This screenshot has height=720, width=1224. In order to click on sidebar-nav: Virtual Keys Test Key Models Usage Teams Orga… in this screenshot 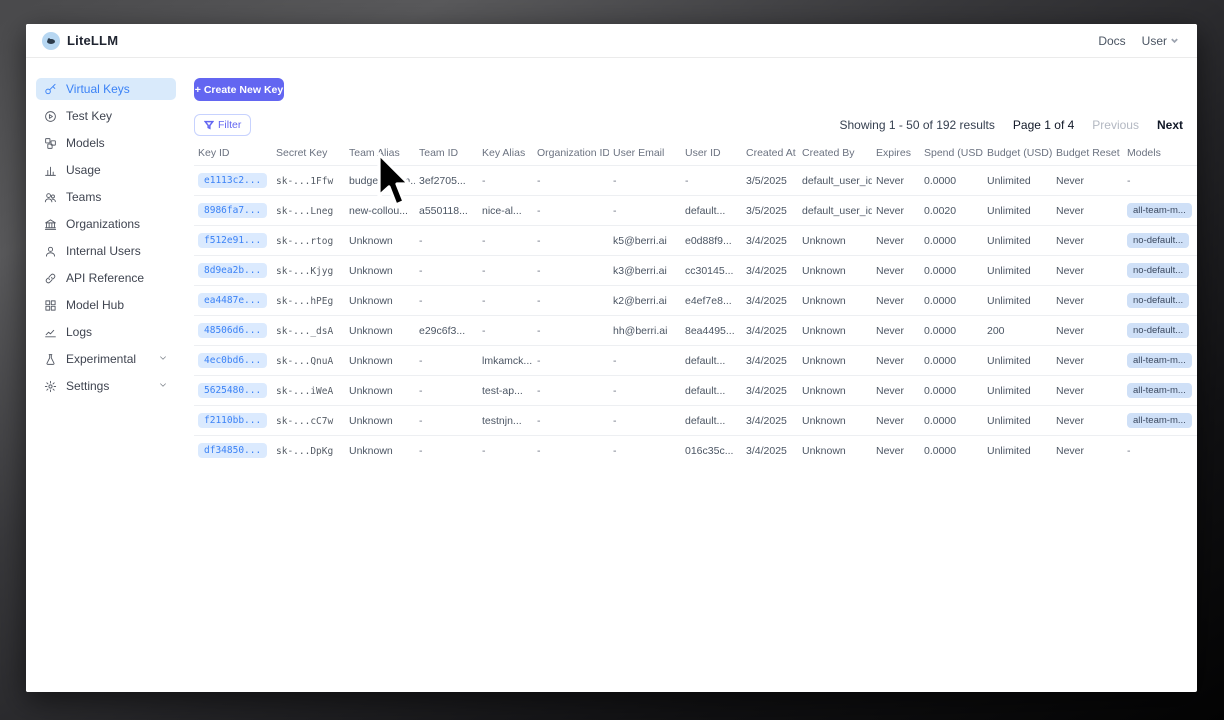, I will do `click(106, 375)`.